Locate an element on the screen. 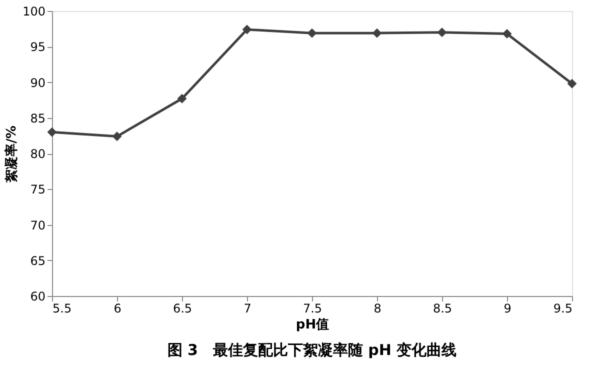  y-tick-label: 85 is located at coordinates (38, 118).